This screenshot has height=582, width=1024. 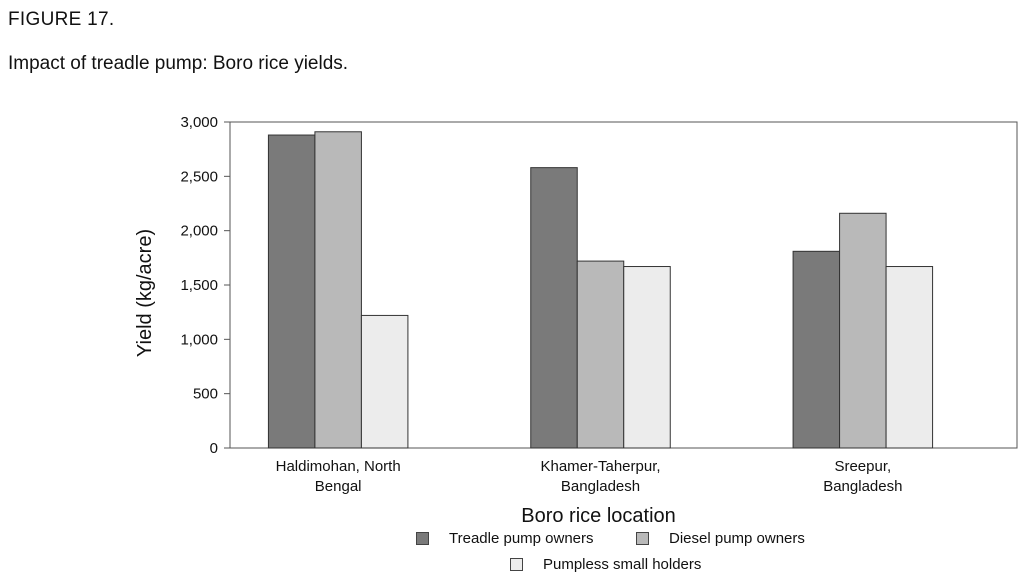 What do you see at coordinates (199, 122) in the screenshot?
I see `y-tick-label: 3,000` at bounding box center [199, 122].